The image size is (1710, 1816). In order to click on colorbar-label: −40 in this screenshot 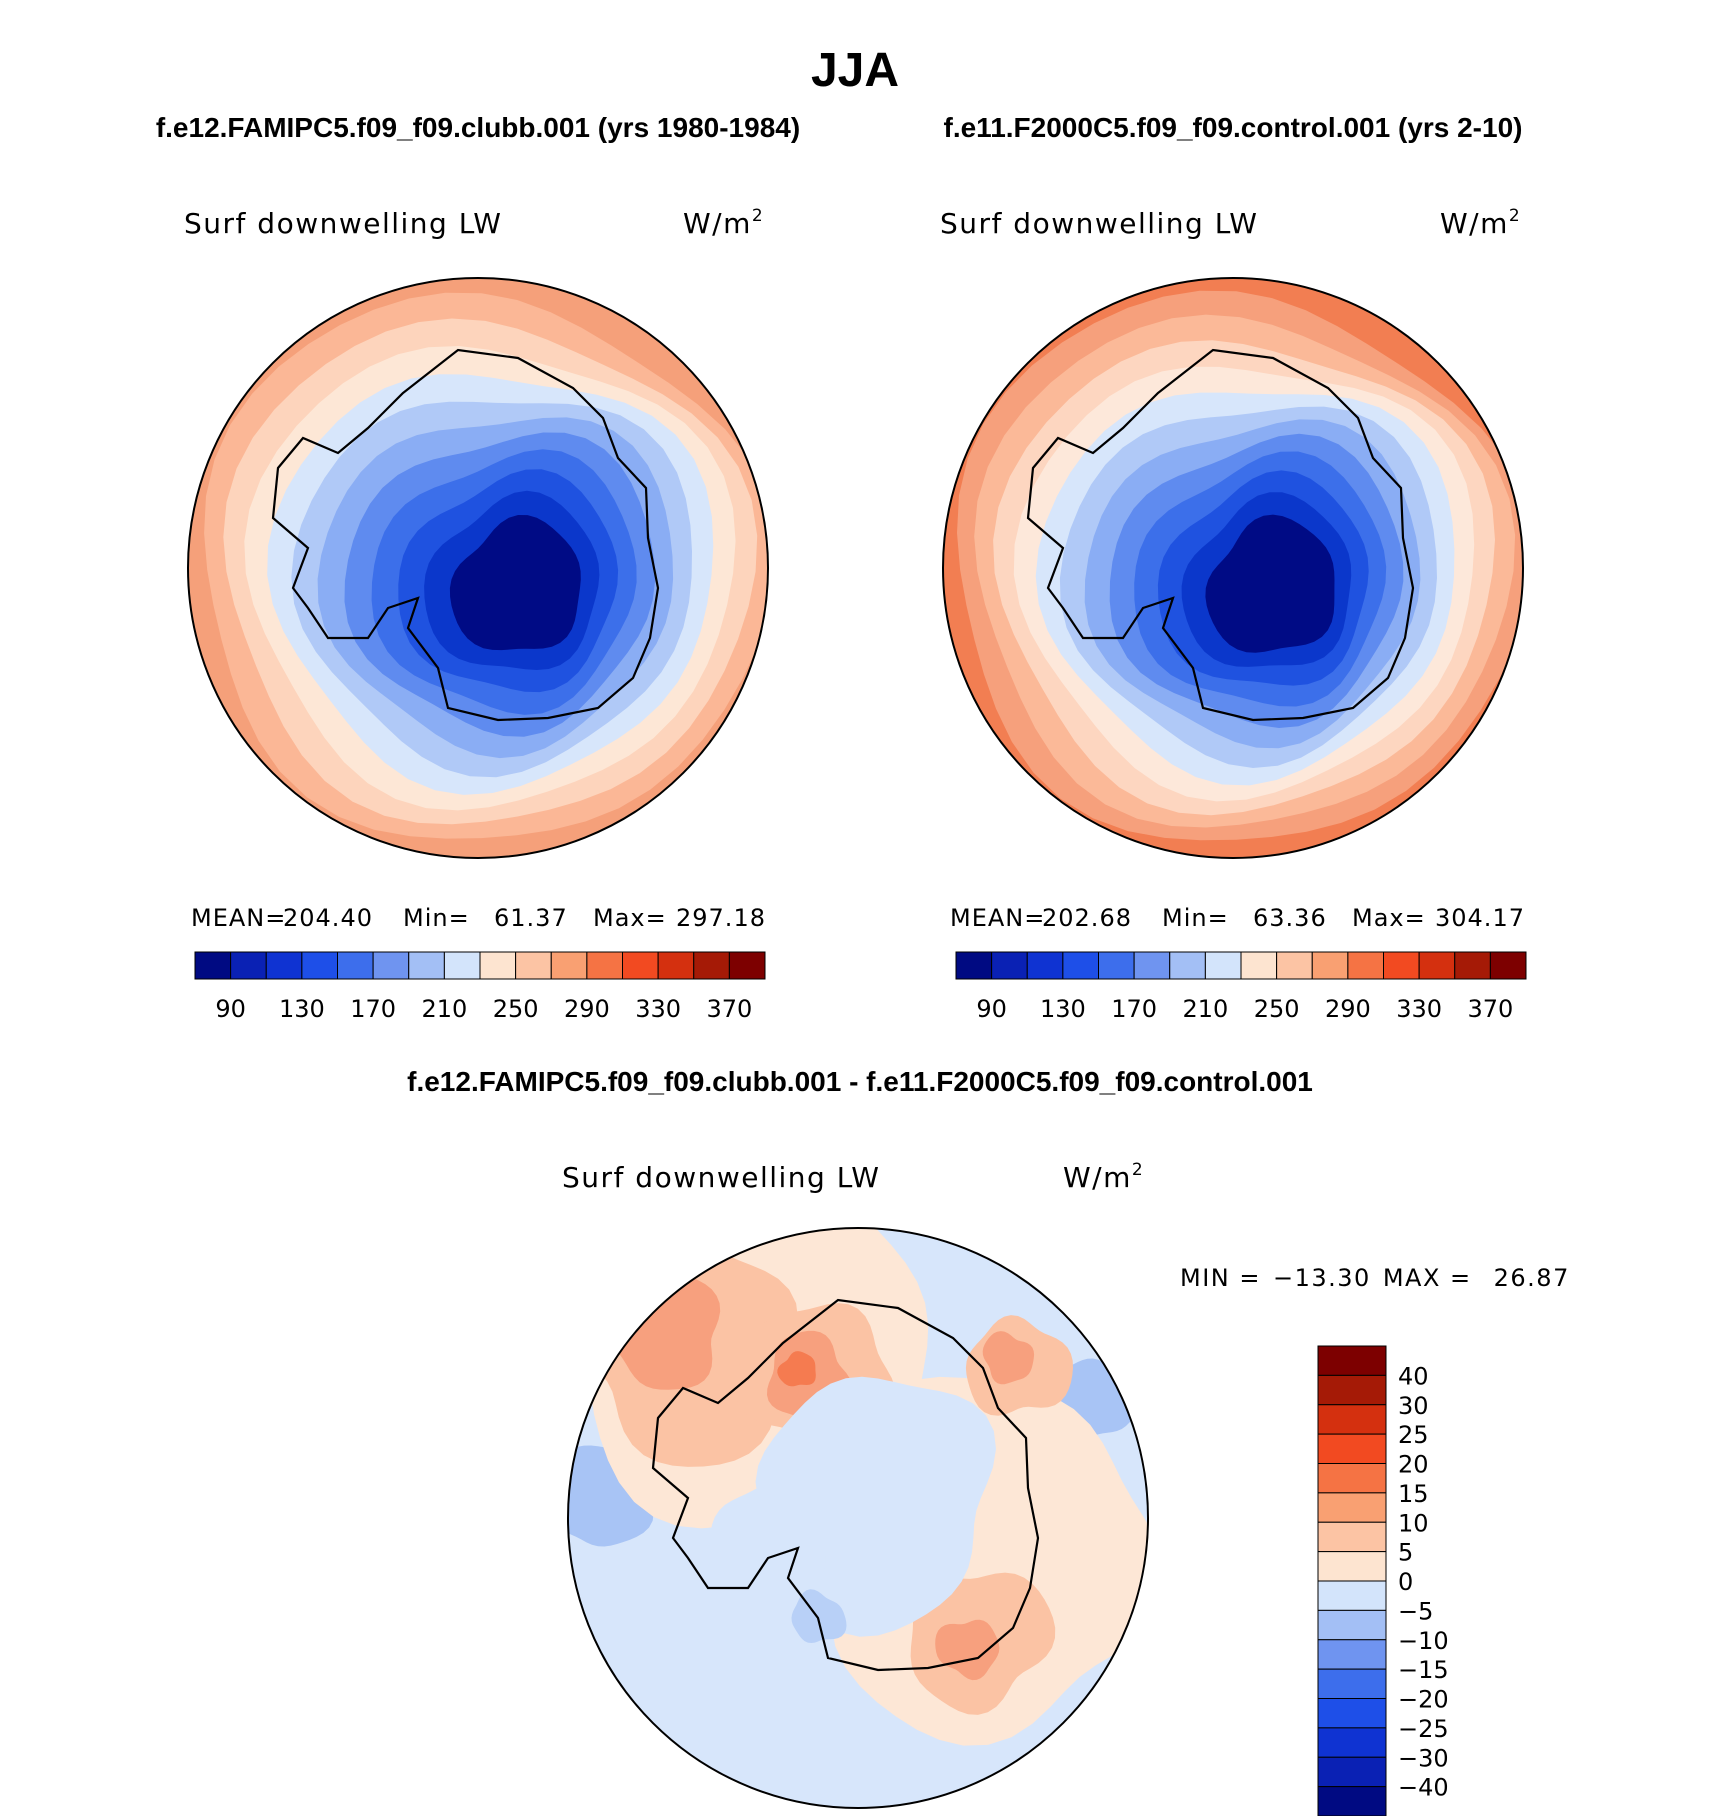, I will do `click(1423, 1788)`.